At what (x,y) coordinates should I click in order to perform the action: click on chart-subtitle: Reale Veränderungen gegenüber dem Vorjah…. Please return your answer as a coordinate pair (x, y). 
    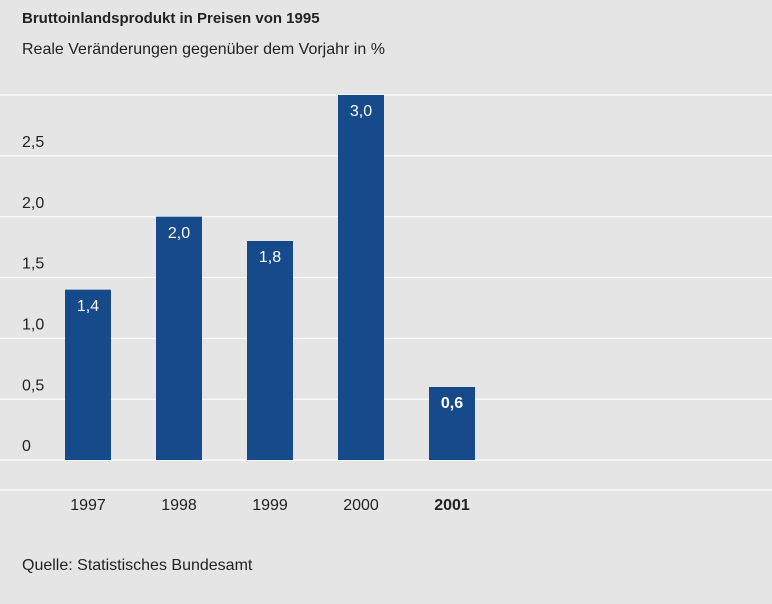
    Looking at the image, I should click on (203, 49).